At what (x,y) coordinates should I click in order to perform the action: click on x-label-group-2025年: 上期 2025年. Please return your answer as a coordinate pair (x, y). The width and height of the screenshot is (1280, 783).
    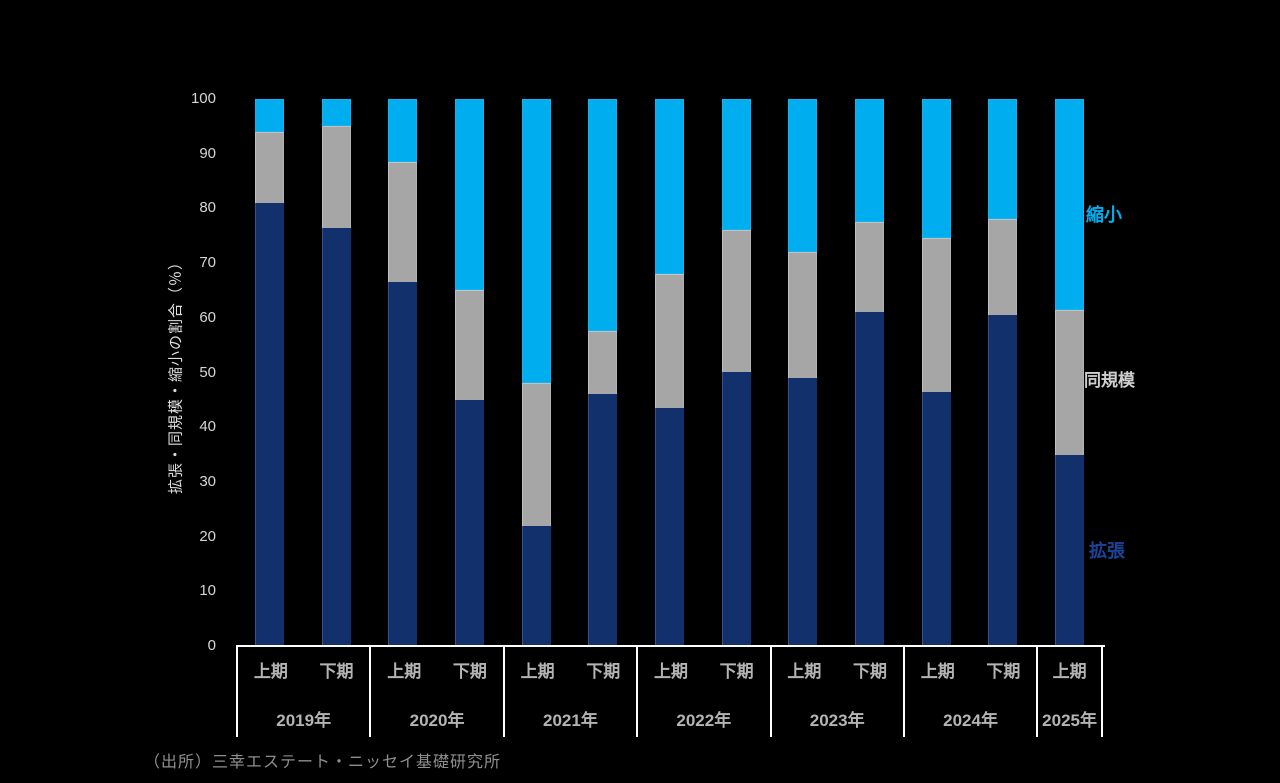
    Looking at the image, I should click on (1069, 692).